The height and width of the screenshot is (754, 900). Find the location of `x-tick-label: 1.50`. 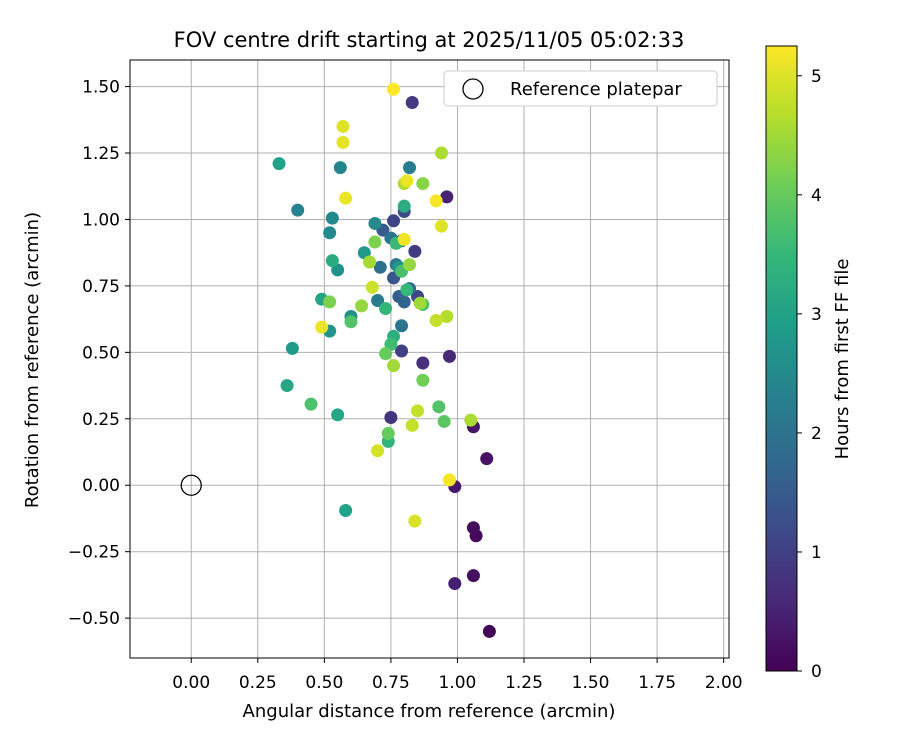

x-tick-label: 1.50 is located at coordinates (591, 683).